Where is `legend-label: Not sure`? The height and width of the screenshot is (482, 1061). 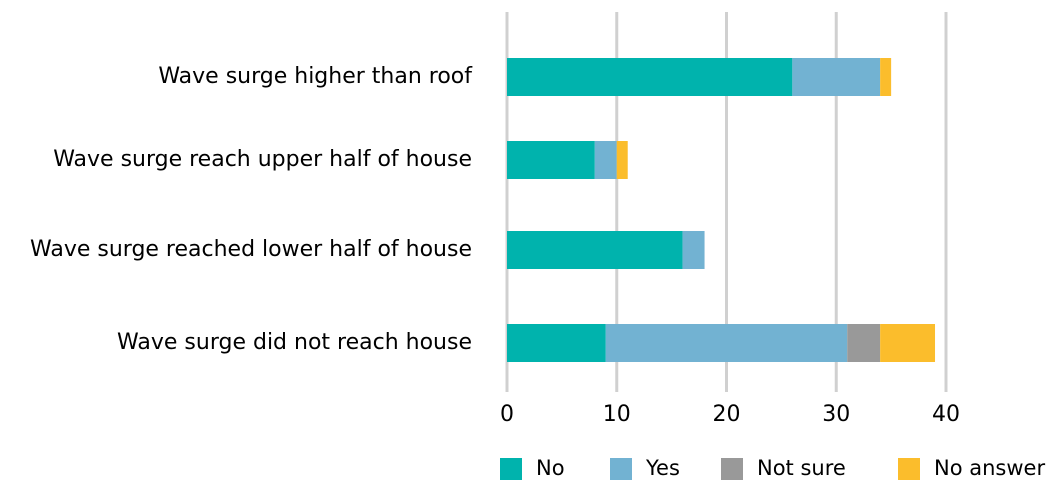
legend-label: Not sure is located at coordinates (801, 468).